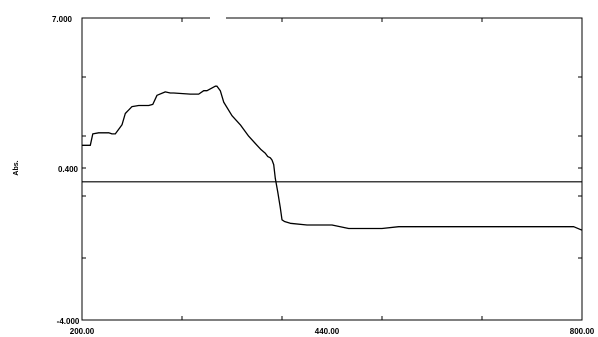  What do you see at coordinates (68, 169) in the screenshot?
I see `y-tick-label-middle: 0.400` at bounding box center [68, 169].